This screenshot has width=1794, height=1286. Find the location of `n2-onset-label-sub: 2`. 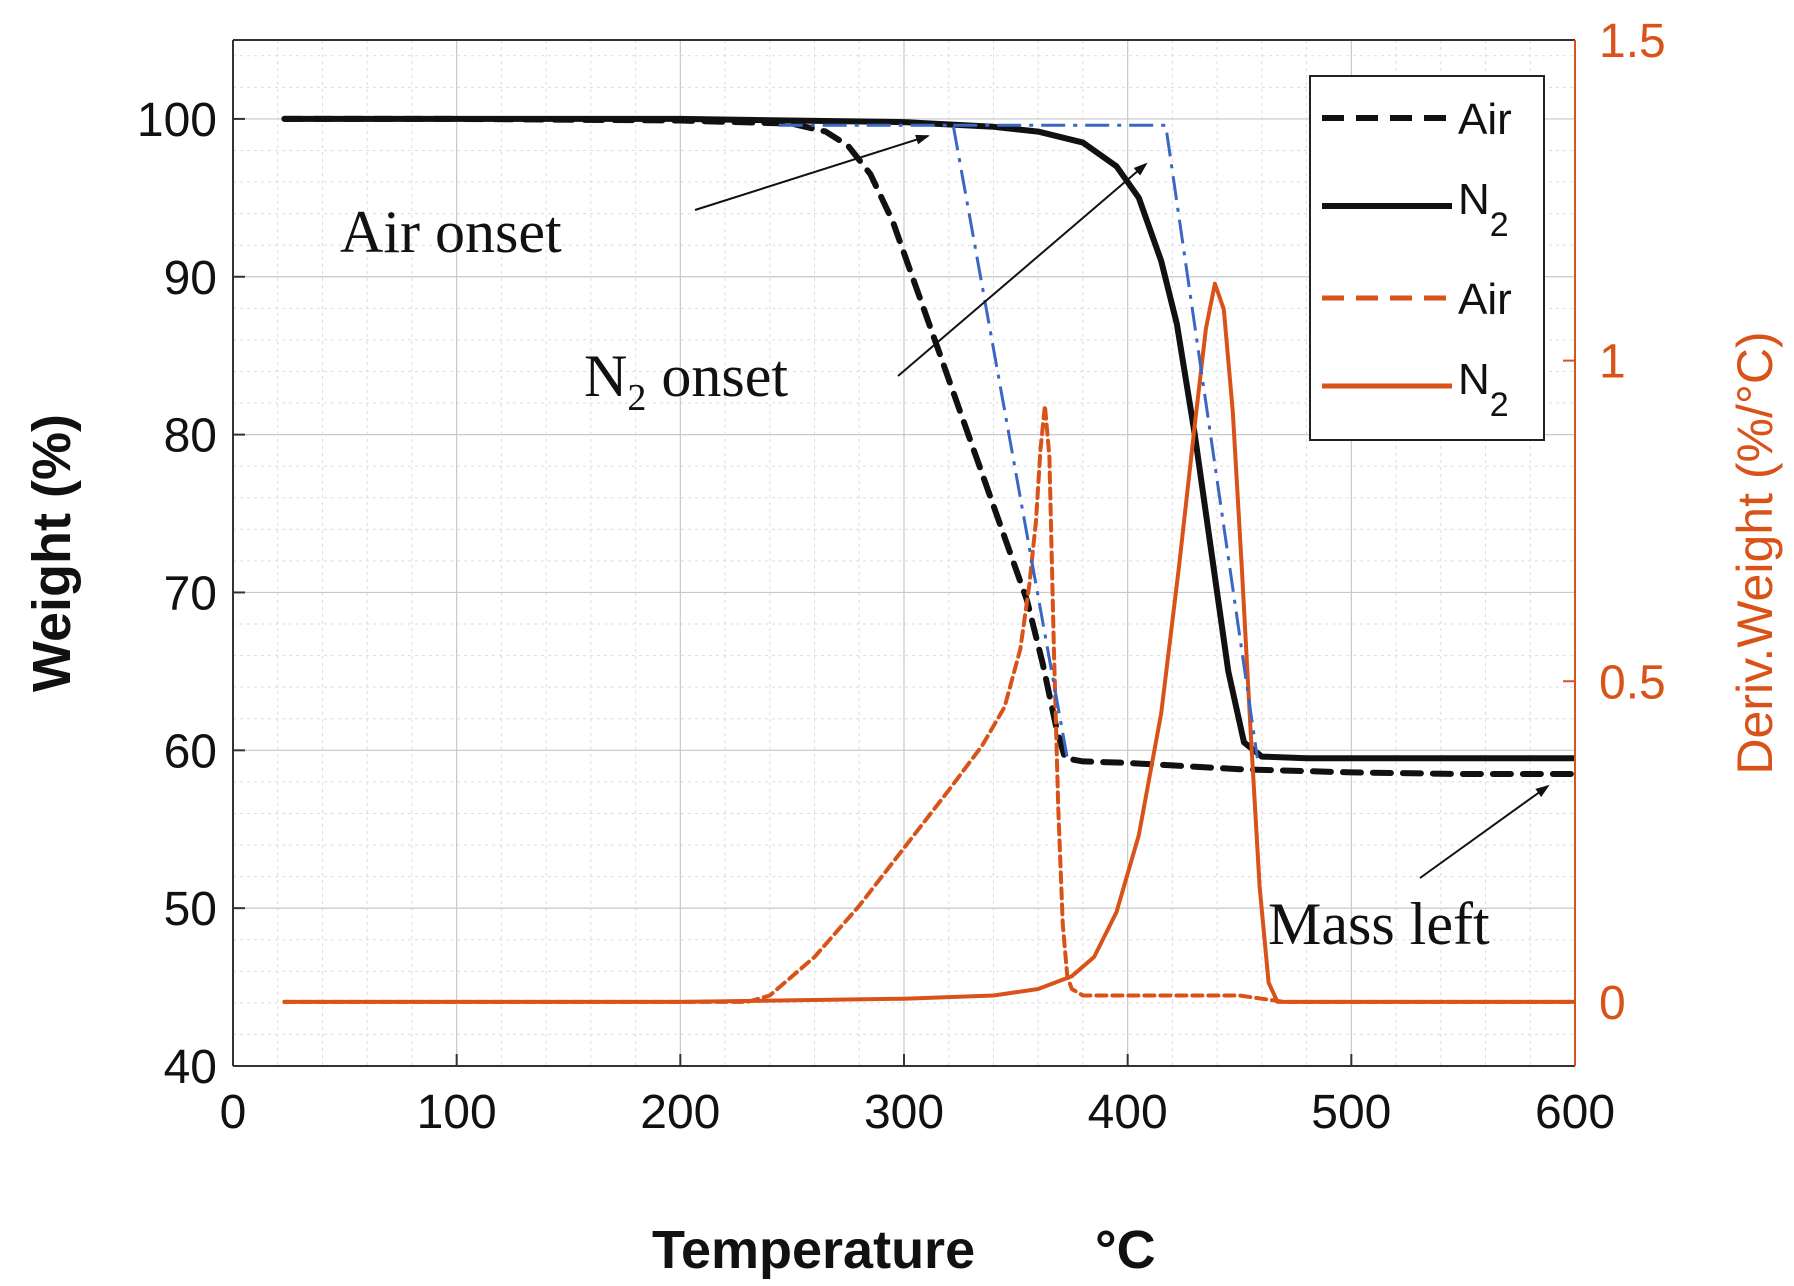

n2-onset-label-sub: 2 is located at coordinates (636, 398).